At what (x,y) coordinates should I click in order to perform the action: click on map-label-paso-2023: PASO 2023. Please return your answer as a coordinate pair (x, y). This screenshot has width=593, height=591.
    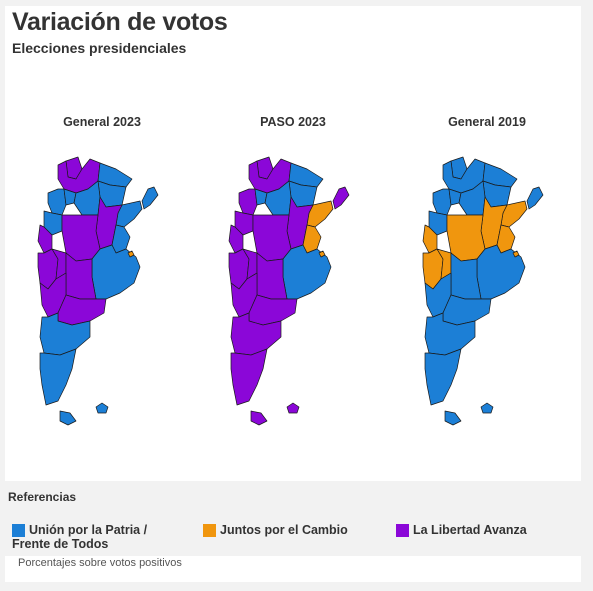
    Looking at the image, I should click on (293, 122).